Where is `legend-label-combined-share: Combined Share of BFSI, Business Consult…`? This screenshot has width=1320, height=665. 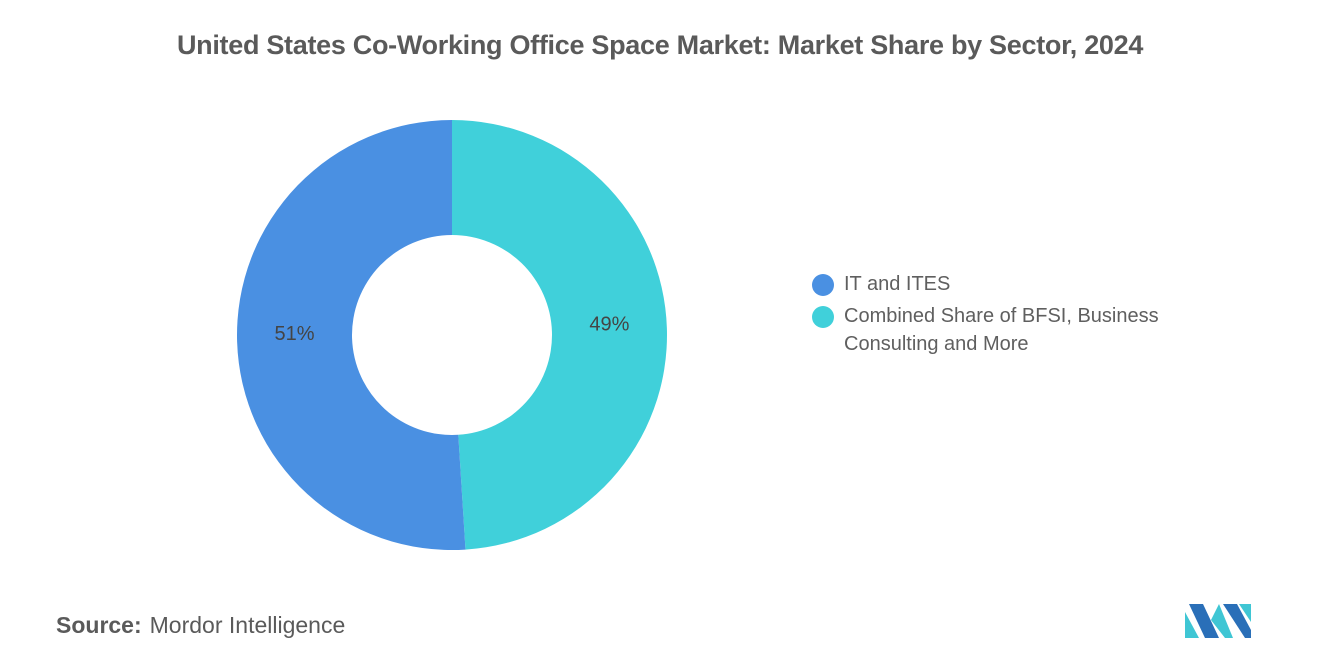
legend-label-combined-share: Combined Share of BFSI, Business Consult… is located at coordinates (1001, 330).